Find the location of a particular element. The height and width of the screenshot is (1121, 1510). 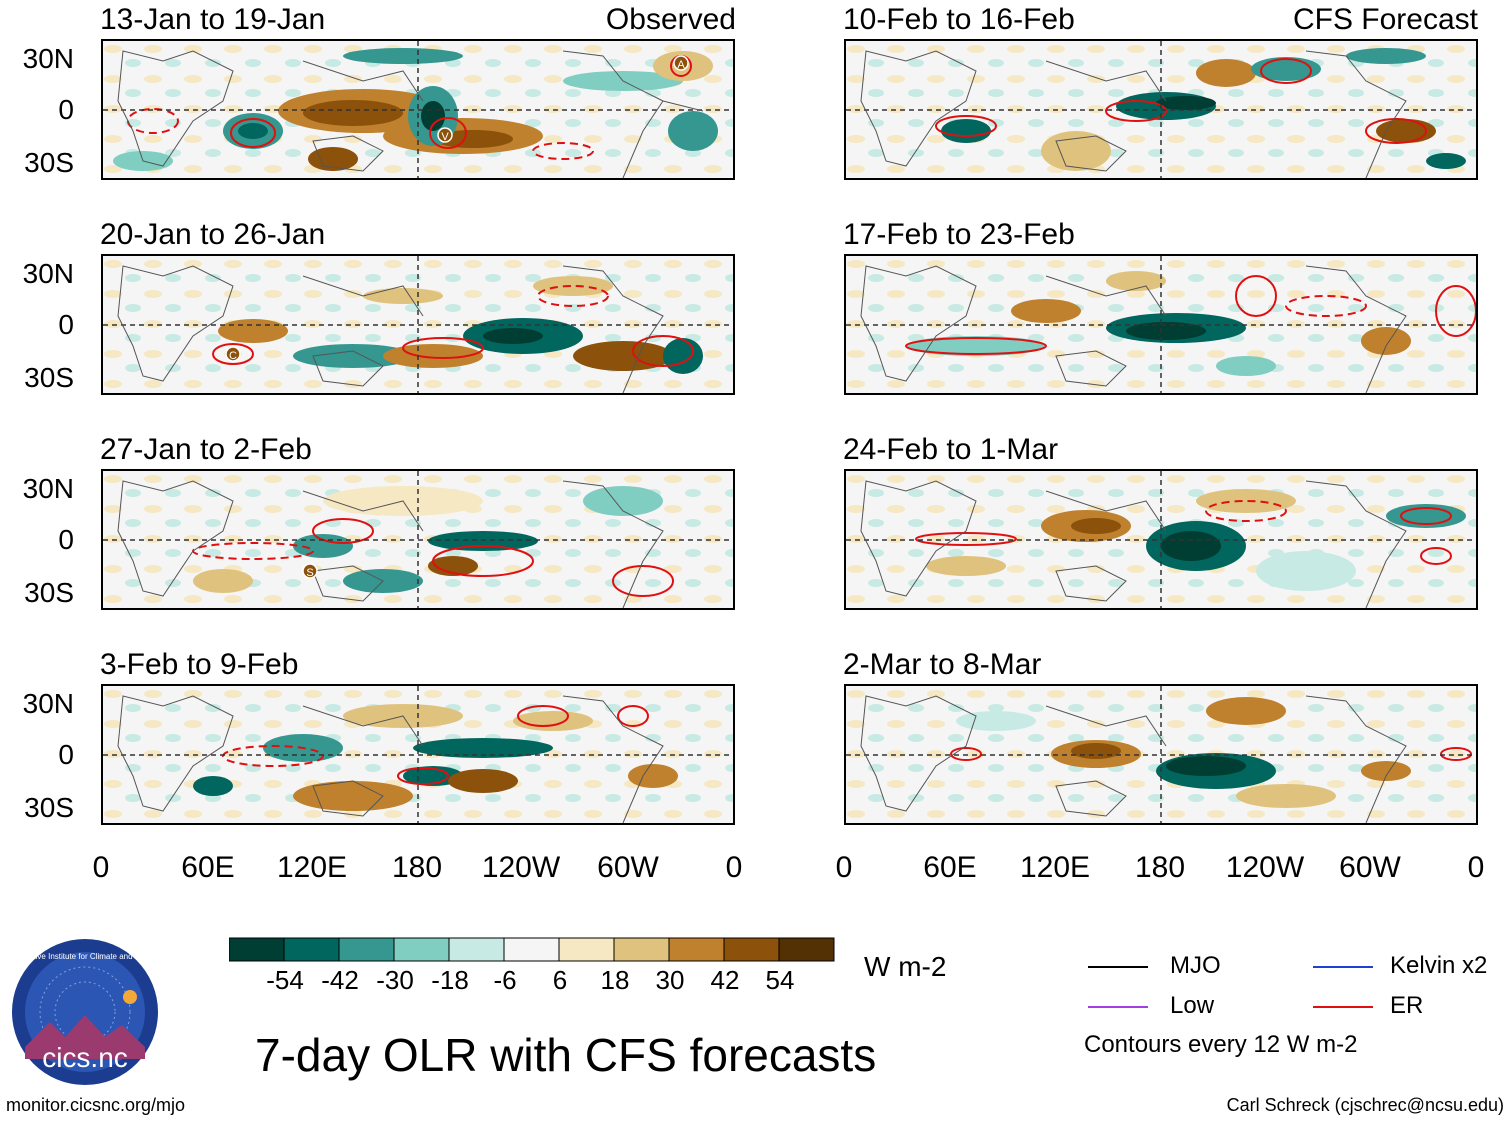

legend-line-kelvin is located at coordinates (1343, 967).